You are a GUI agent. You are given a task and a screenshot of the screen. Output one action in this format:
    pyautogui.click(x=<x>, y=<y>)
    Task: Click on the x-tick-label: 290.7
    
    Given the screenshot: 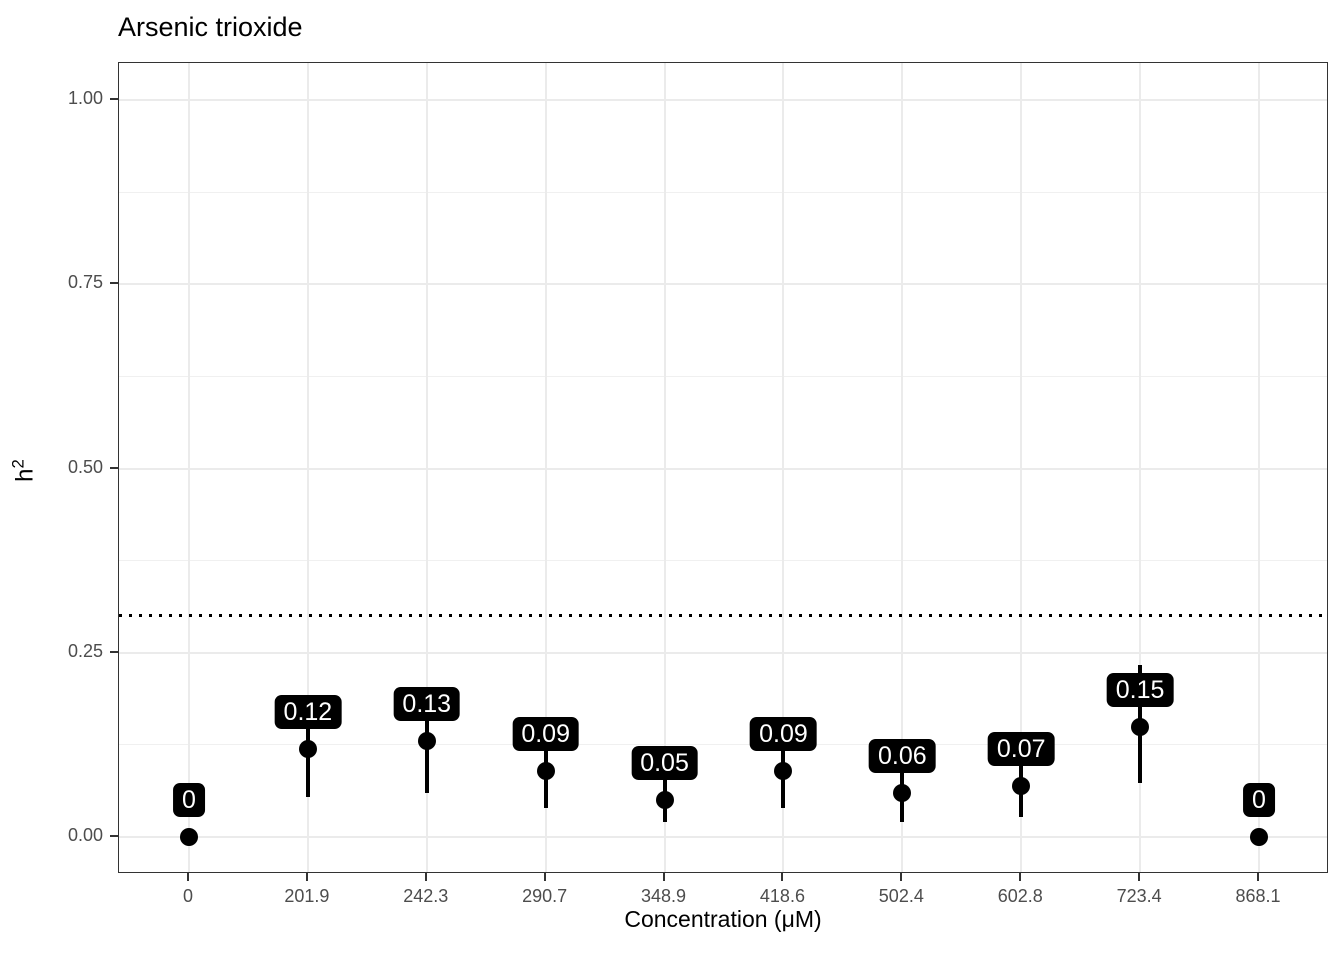 What is the action you would take?
    pyautogui.click(x=545, y=896)
    